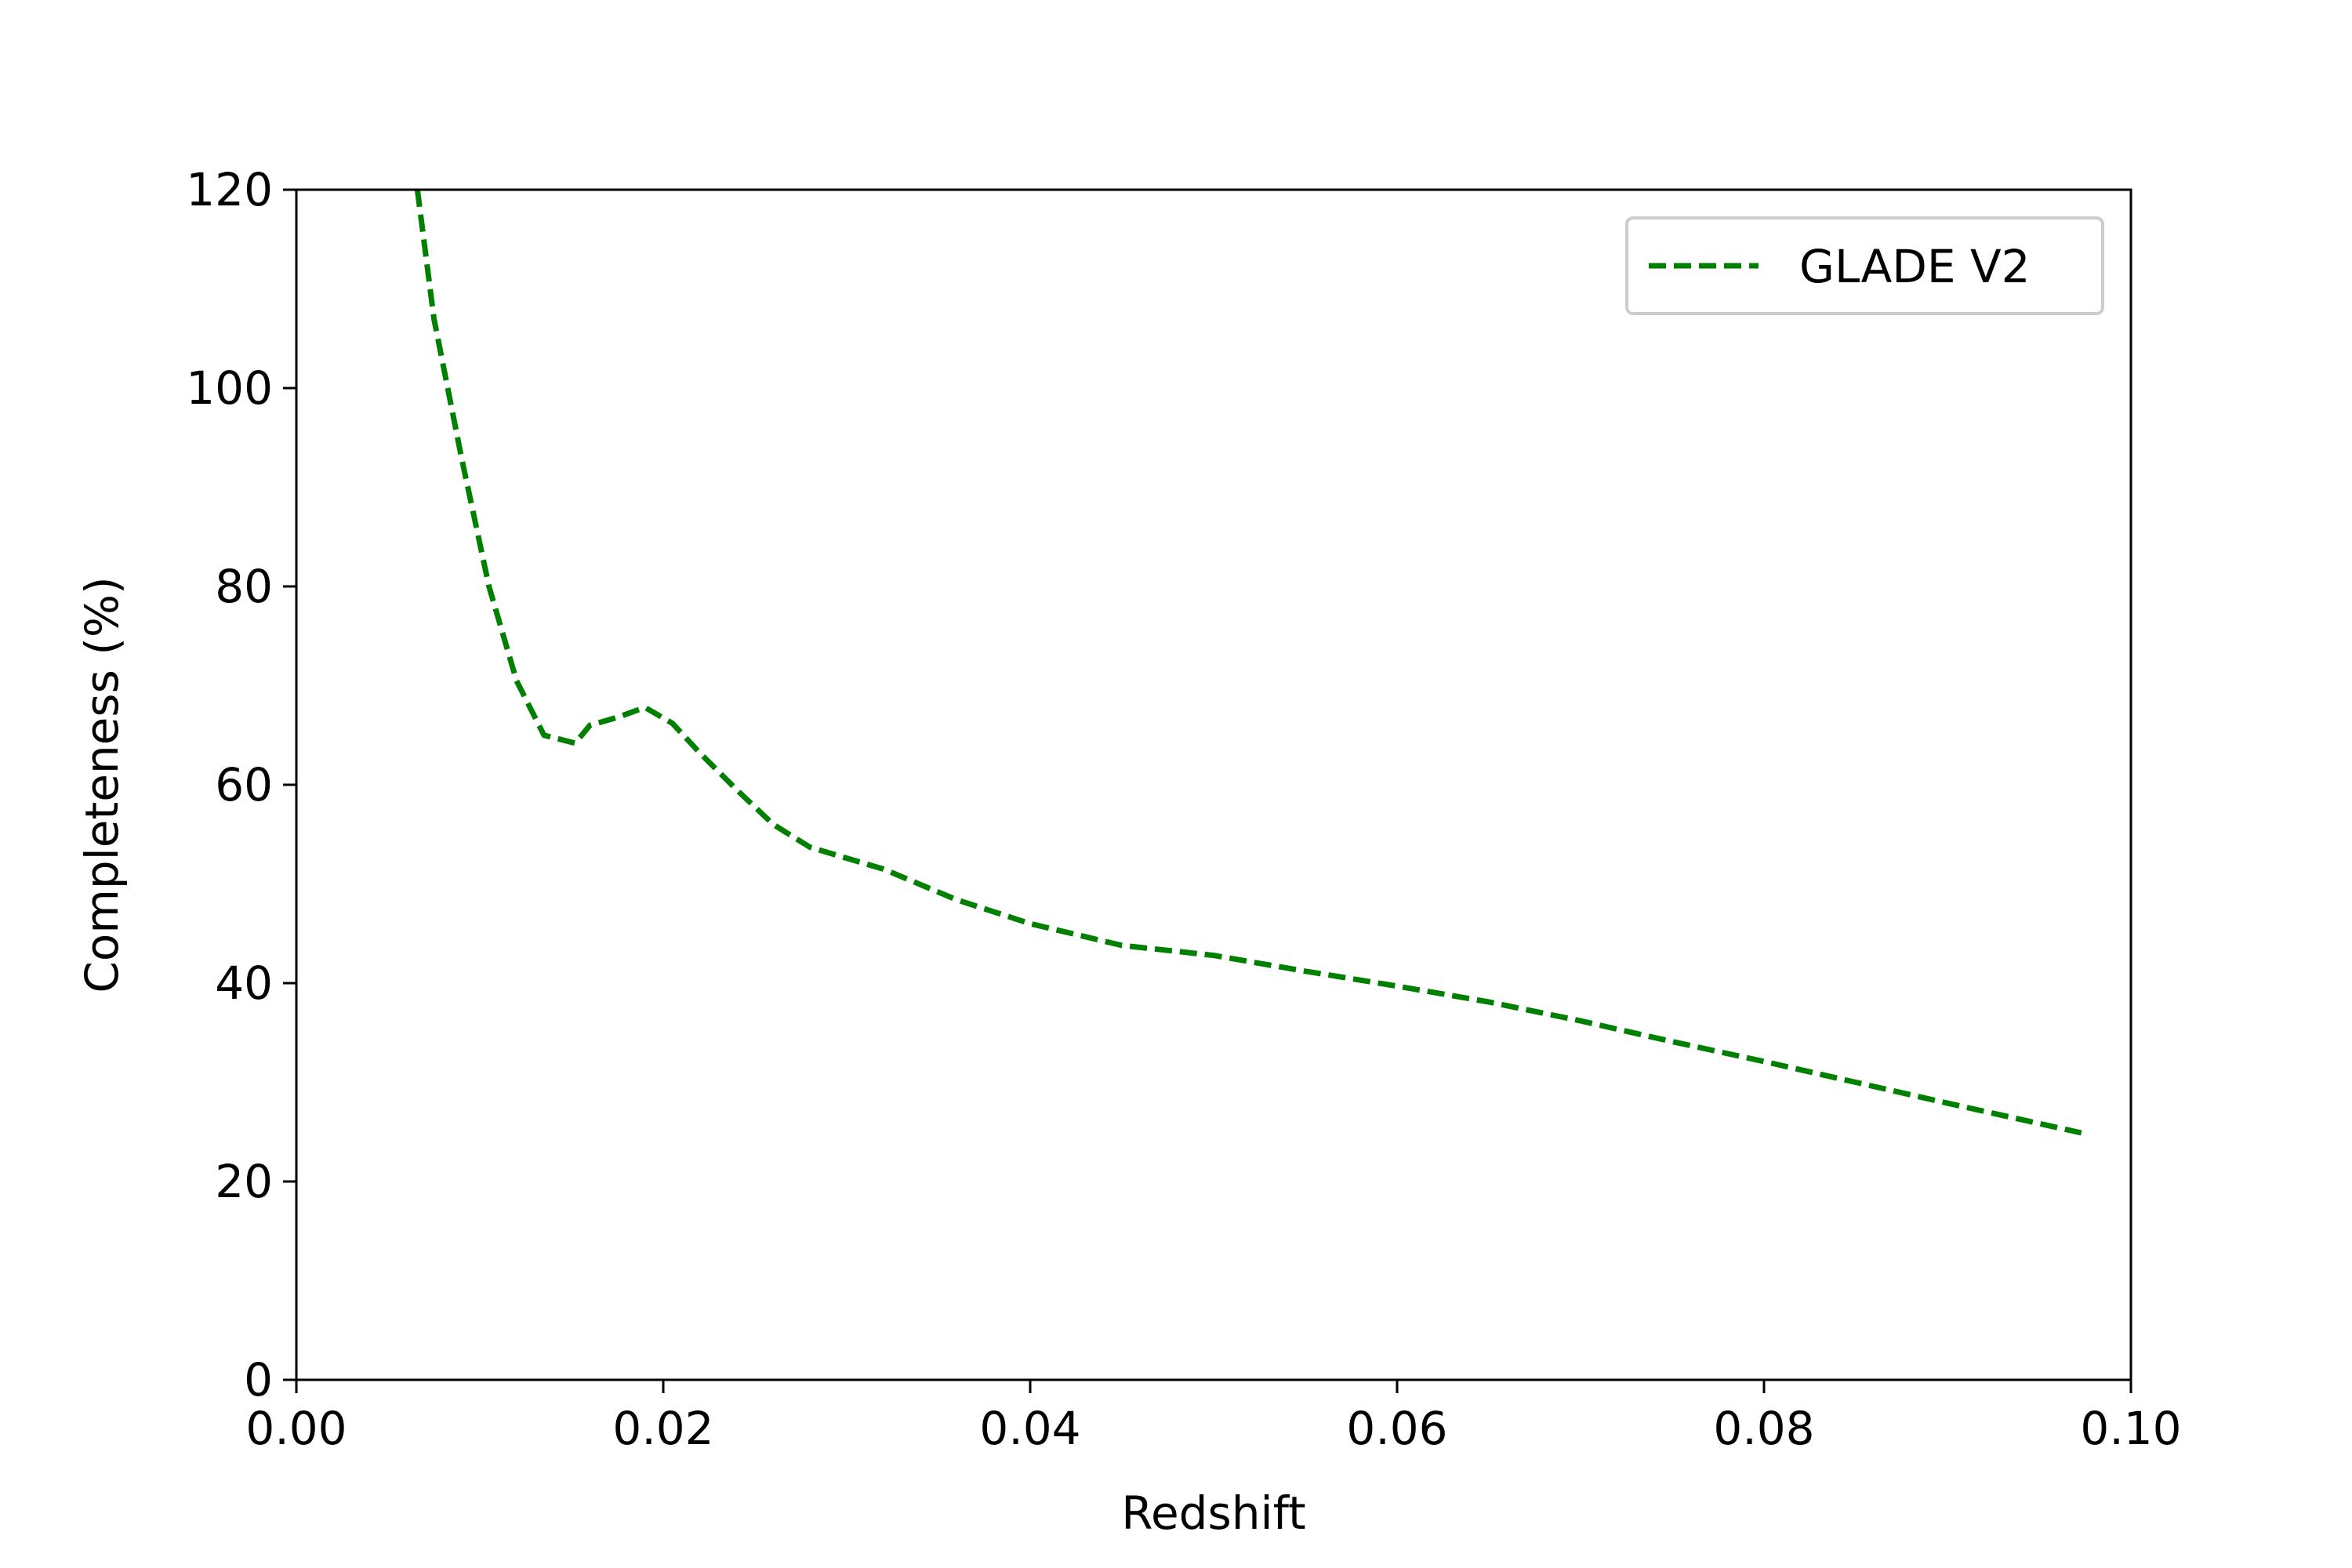 This screenshot has width=2352, height=1568. I want to click on x-tick-label: 0.02, so click(662, 1428).